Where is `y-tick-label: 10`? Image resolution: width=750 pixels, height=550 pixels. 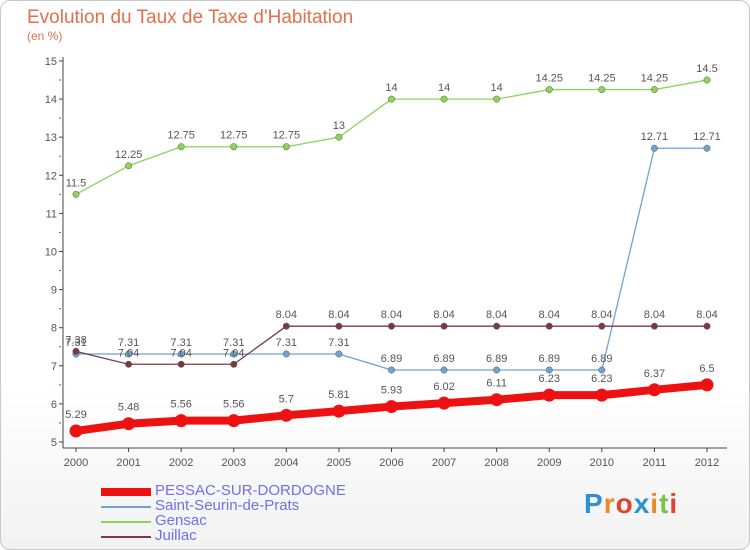
y-tick-label: 10 is located at coordinates (51, 253).